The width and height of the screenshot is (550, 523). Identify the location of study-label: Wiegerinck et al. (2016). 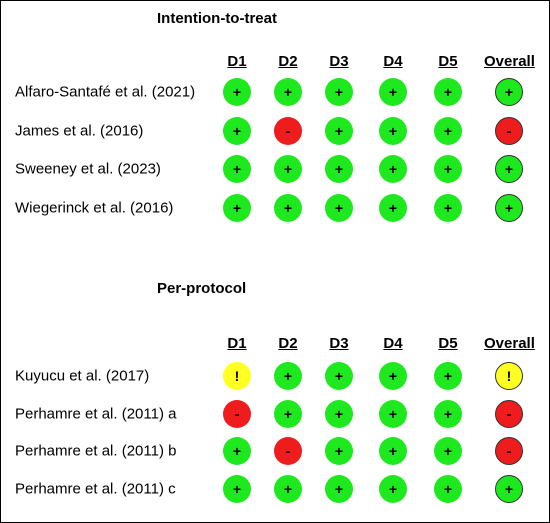
(94, 207).